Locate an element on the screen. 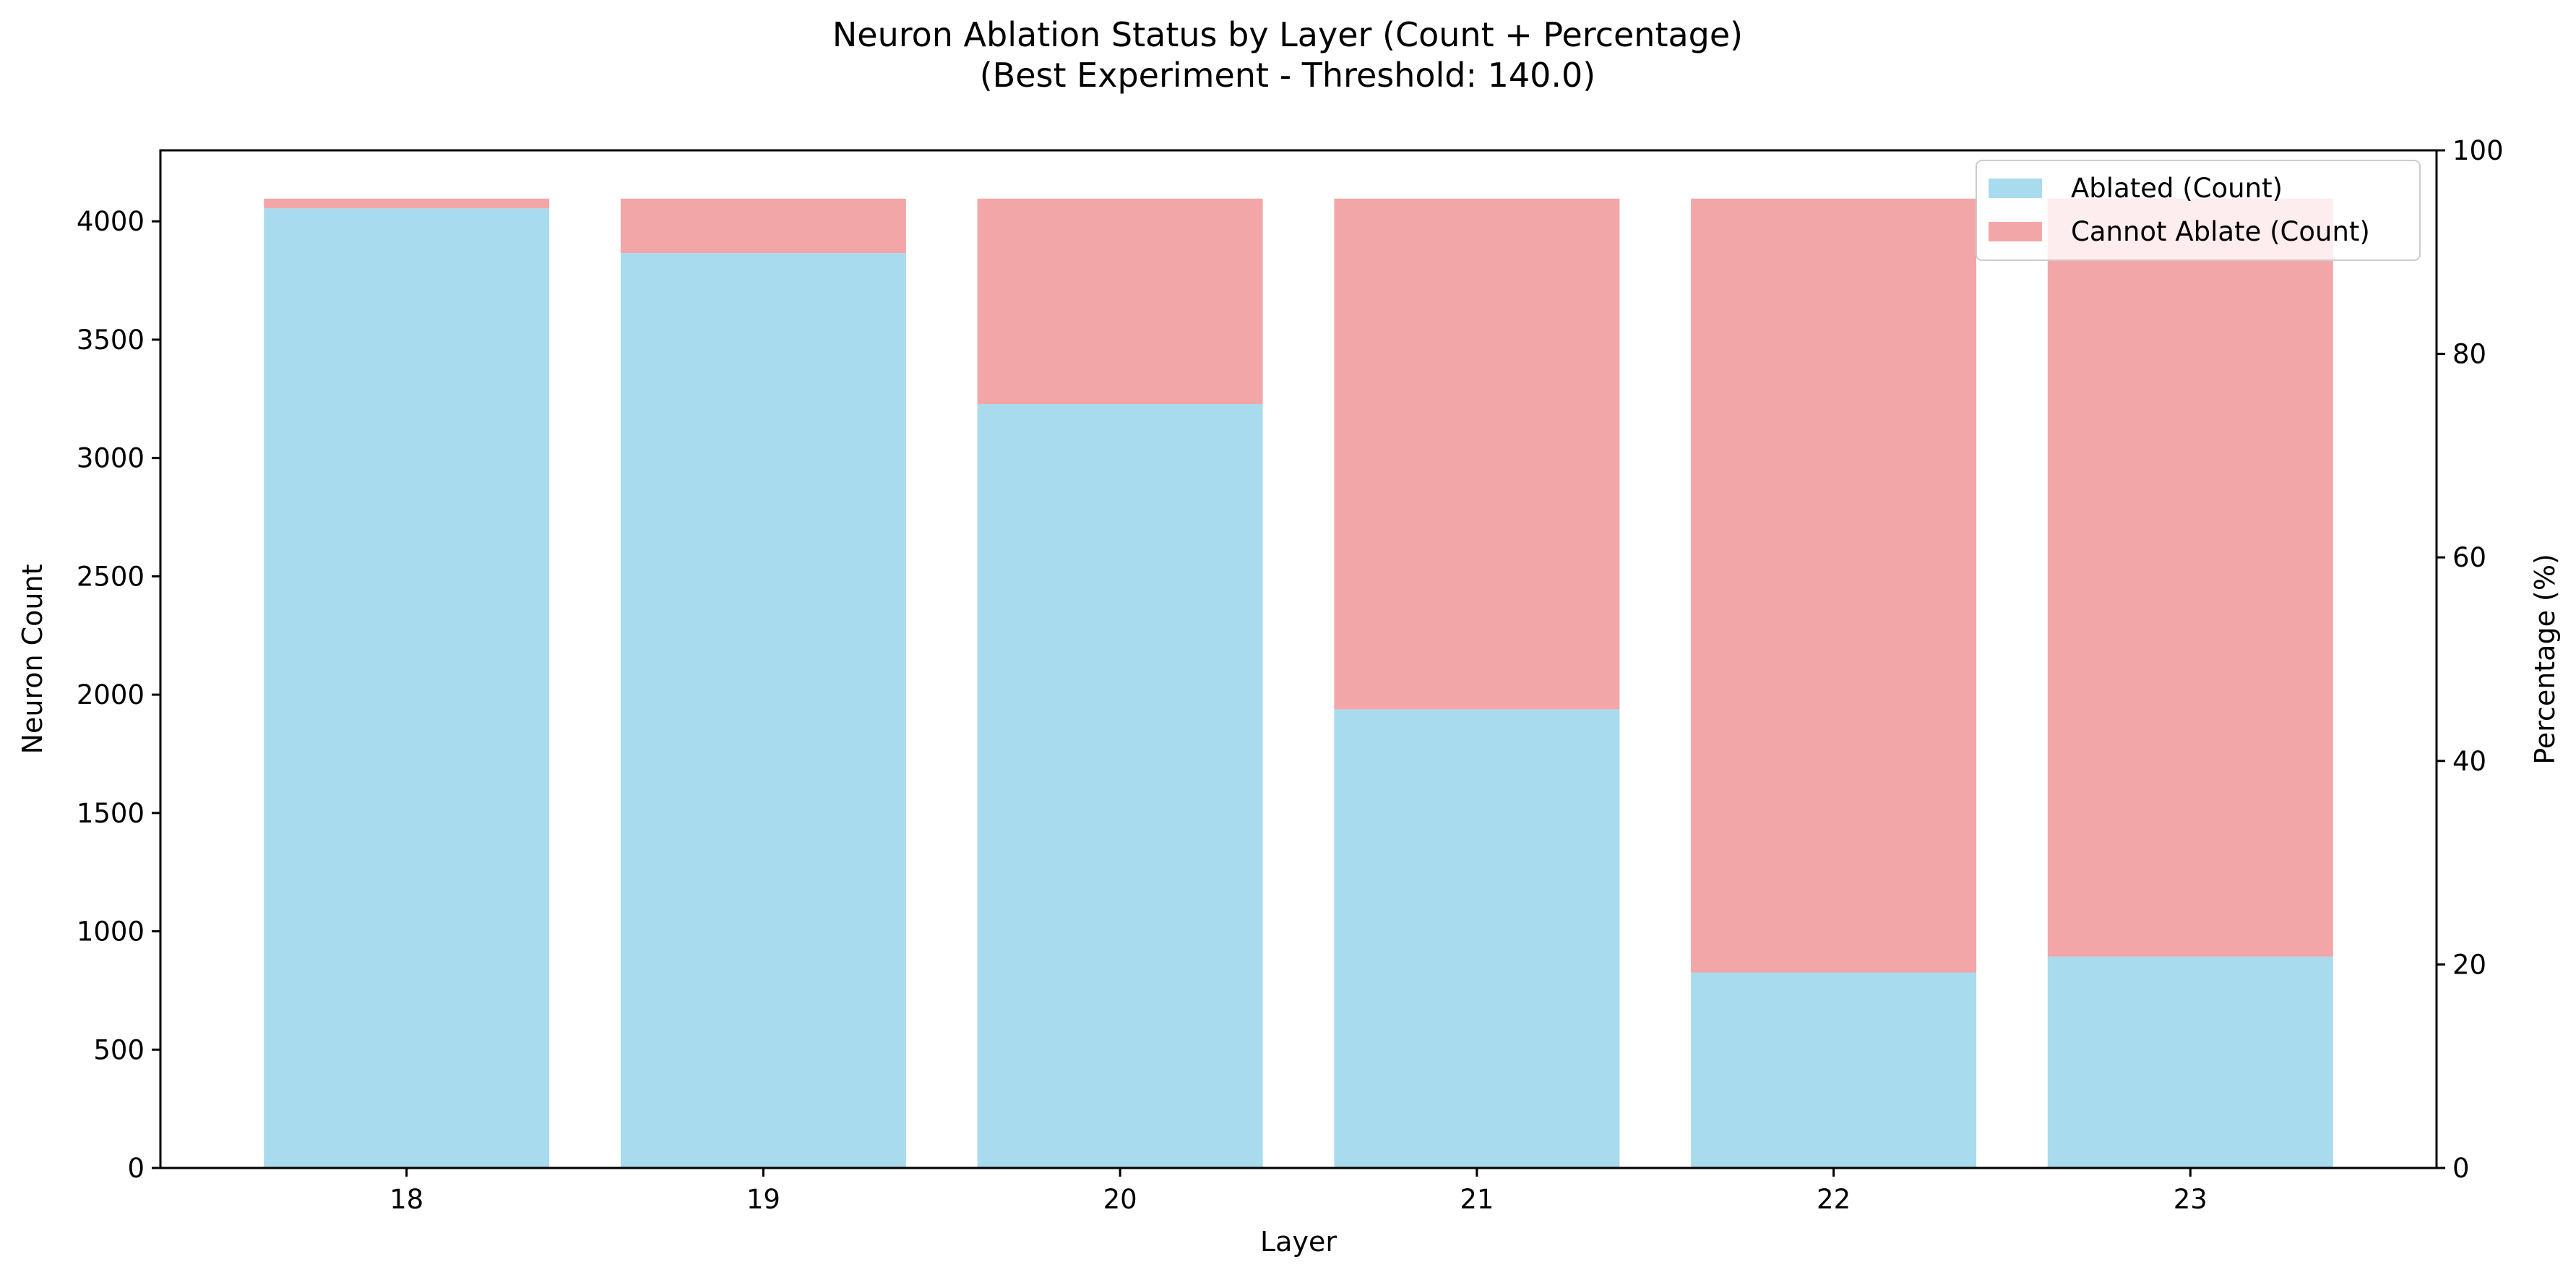 The width and height of the screenshot is (2576, 1280). y-axis-label: Neuron Count is located at coordinates (32, 659).